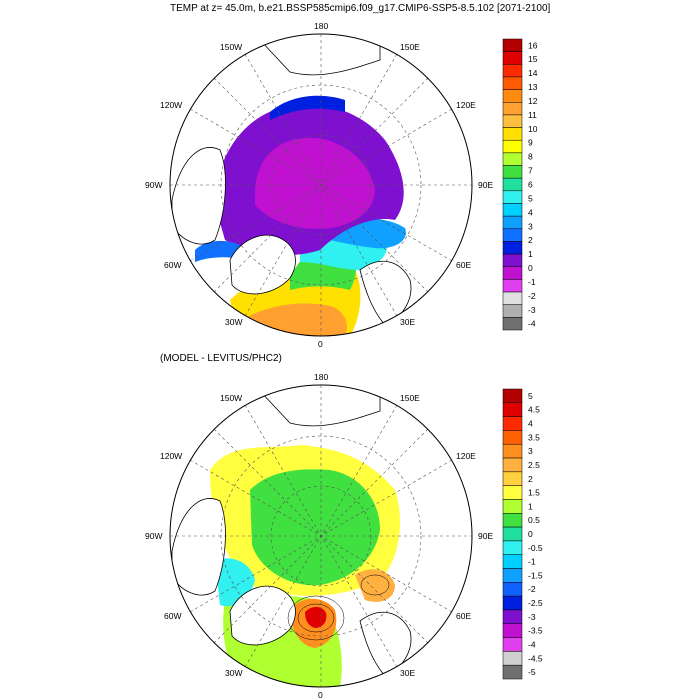 This screenshot has height=700, width=700. Describe the element at coordinates (532, 617) in the screenshot. I see `colorbar-label: -3` at that location.